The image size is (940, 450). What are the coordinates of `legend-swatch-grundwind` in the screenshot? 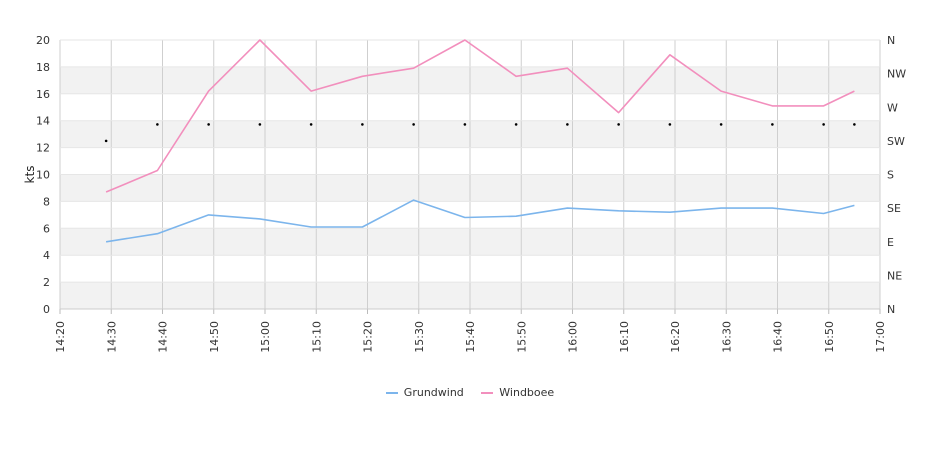 It's located at (391, 393).